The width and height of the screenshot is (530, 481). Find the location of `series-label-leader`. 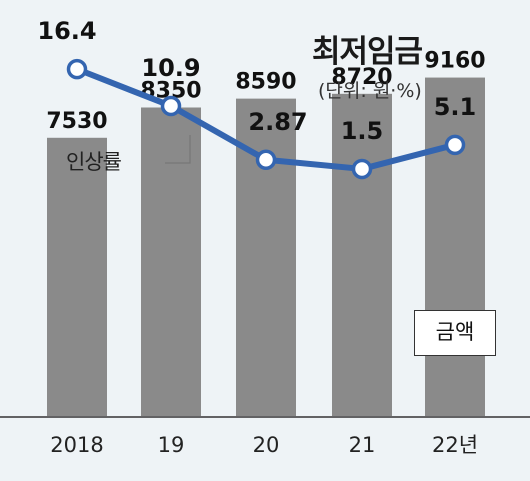

series-label-leader is located at coordinates (178, 149).